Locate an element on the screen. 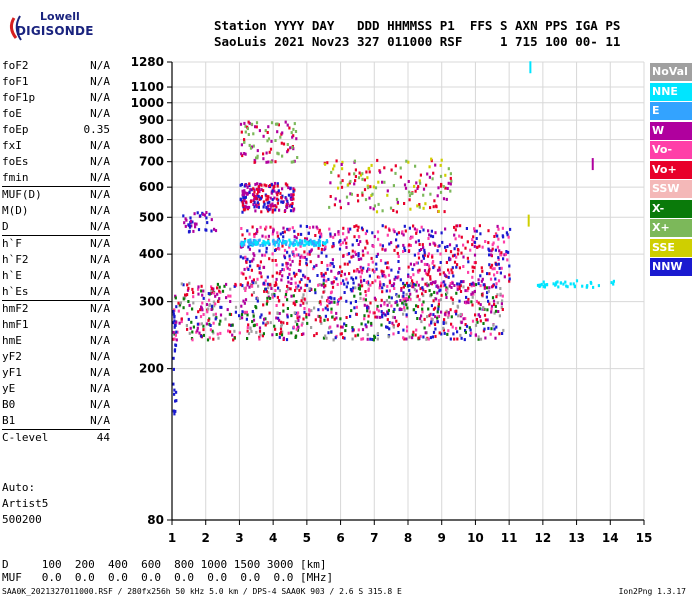 The image size is (700, 600). param-label: h`E is located at coordinates (12, 275).